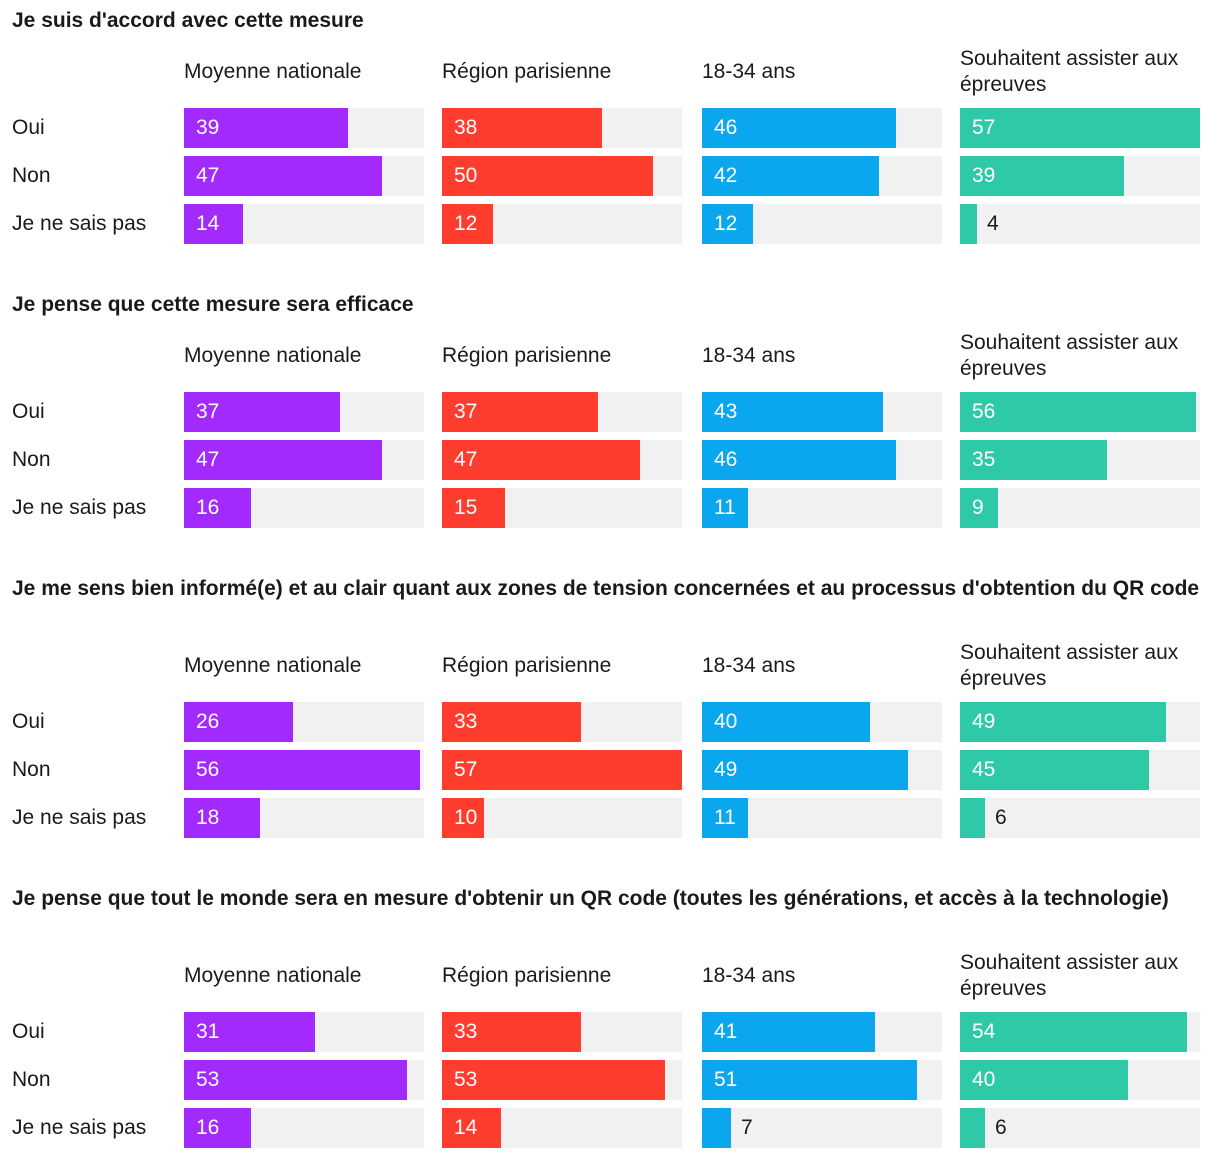 This screenshot has height=1158, width=1220. What do you see at coordinates (726, 175) in the screenshot?
I see `data-label: 42` at bounding box center [726, 175].